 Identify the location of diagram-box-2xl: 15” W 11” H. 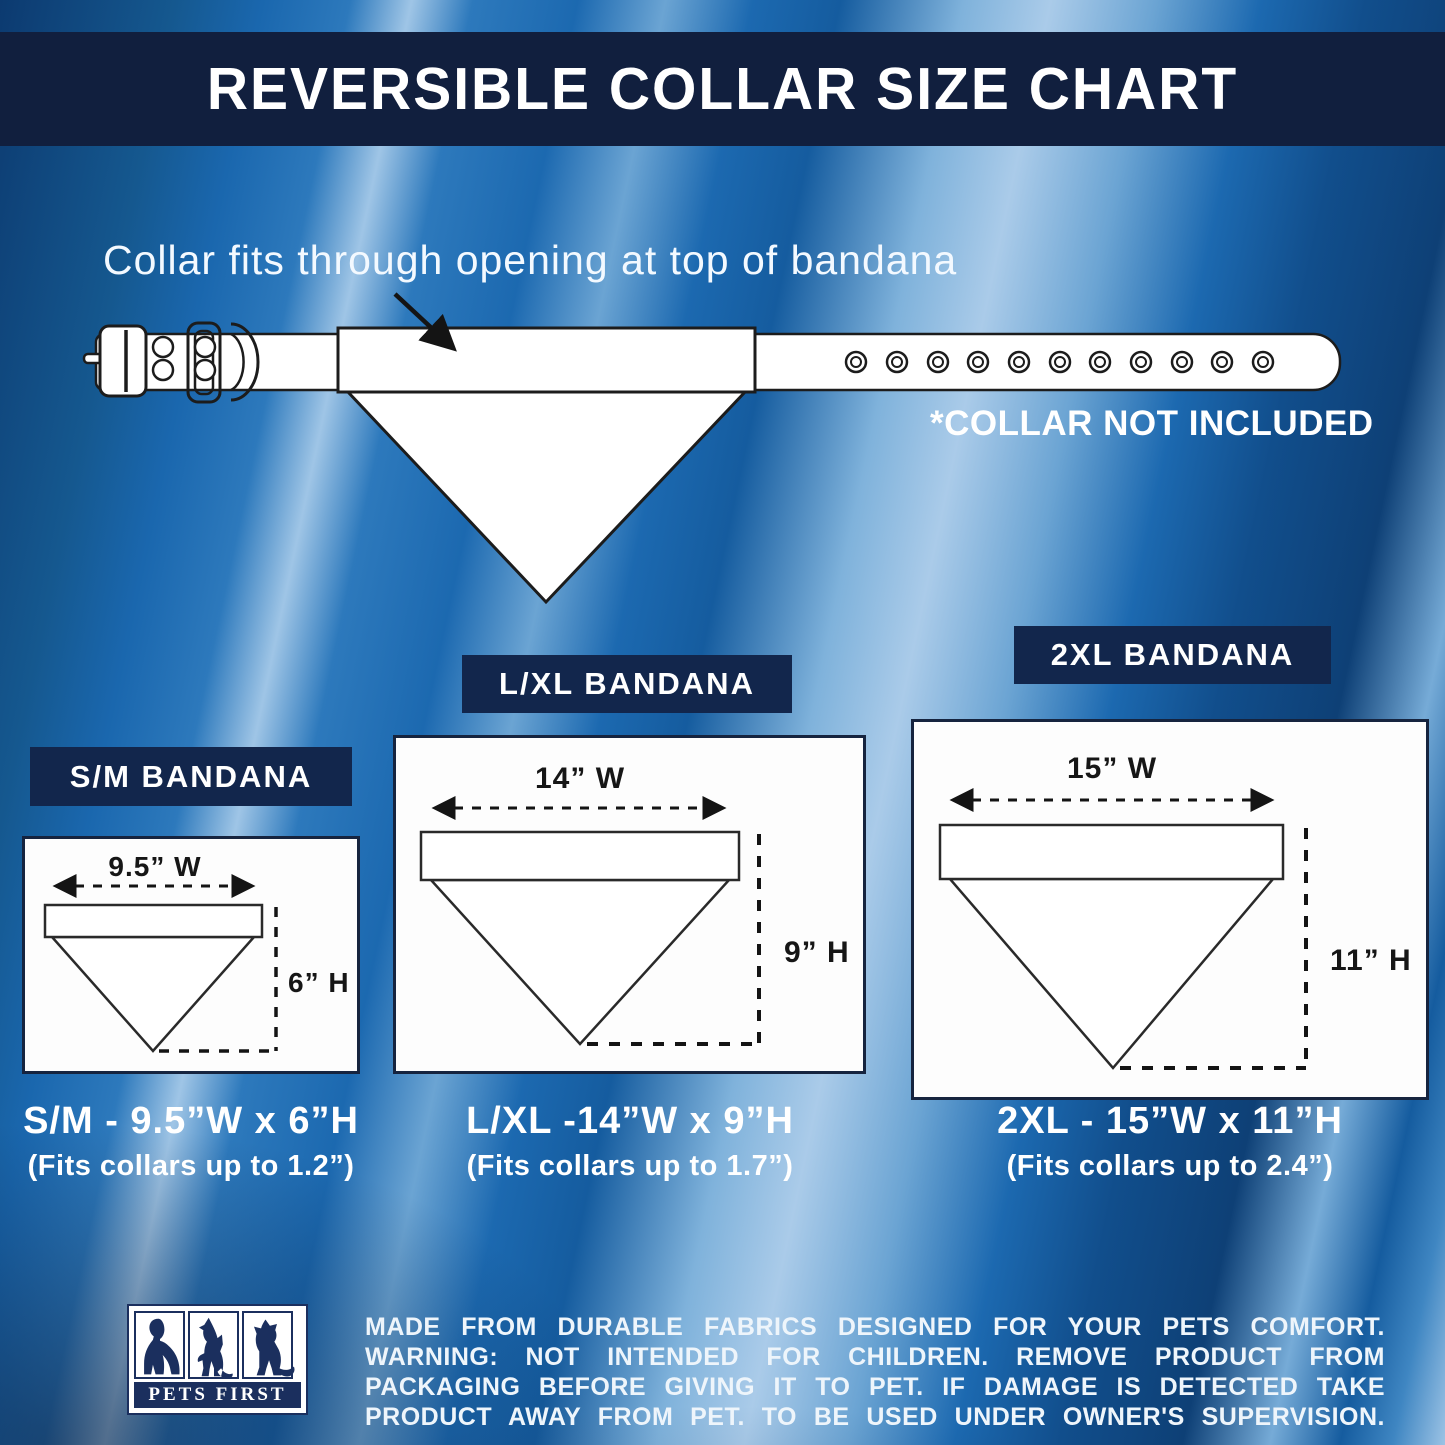
(1170, 909).